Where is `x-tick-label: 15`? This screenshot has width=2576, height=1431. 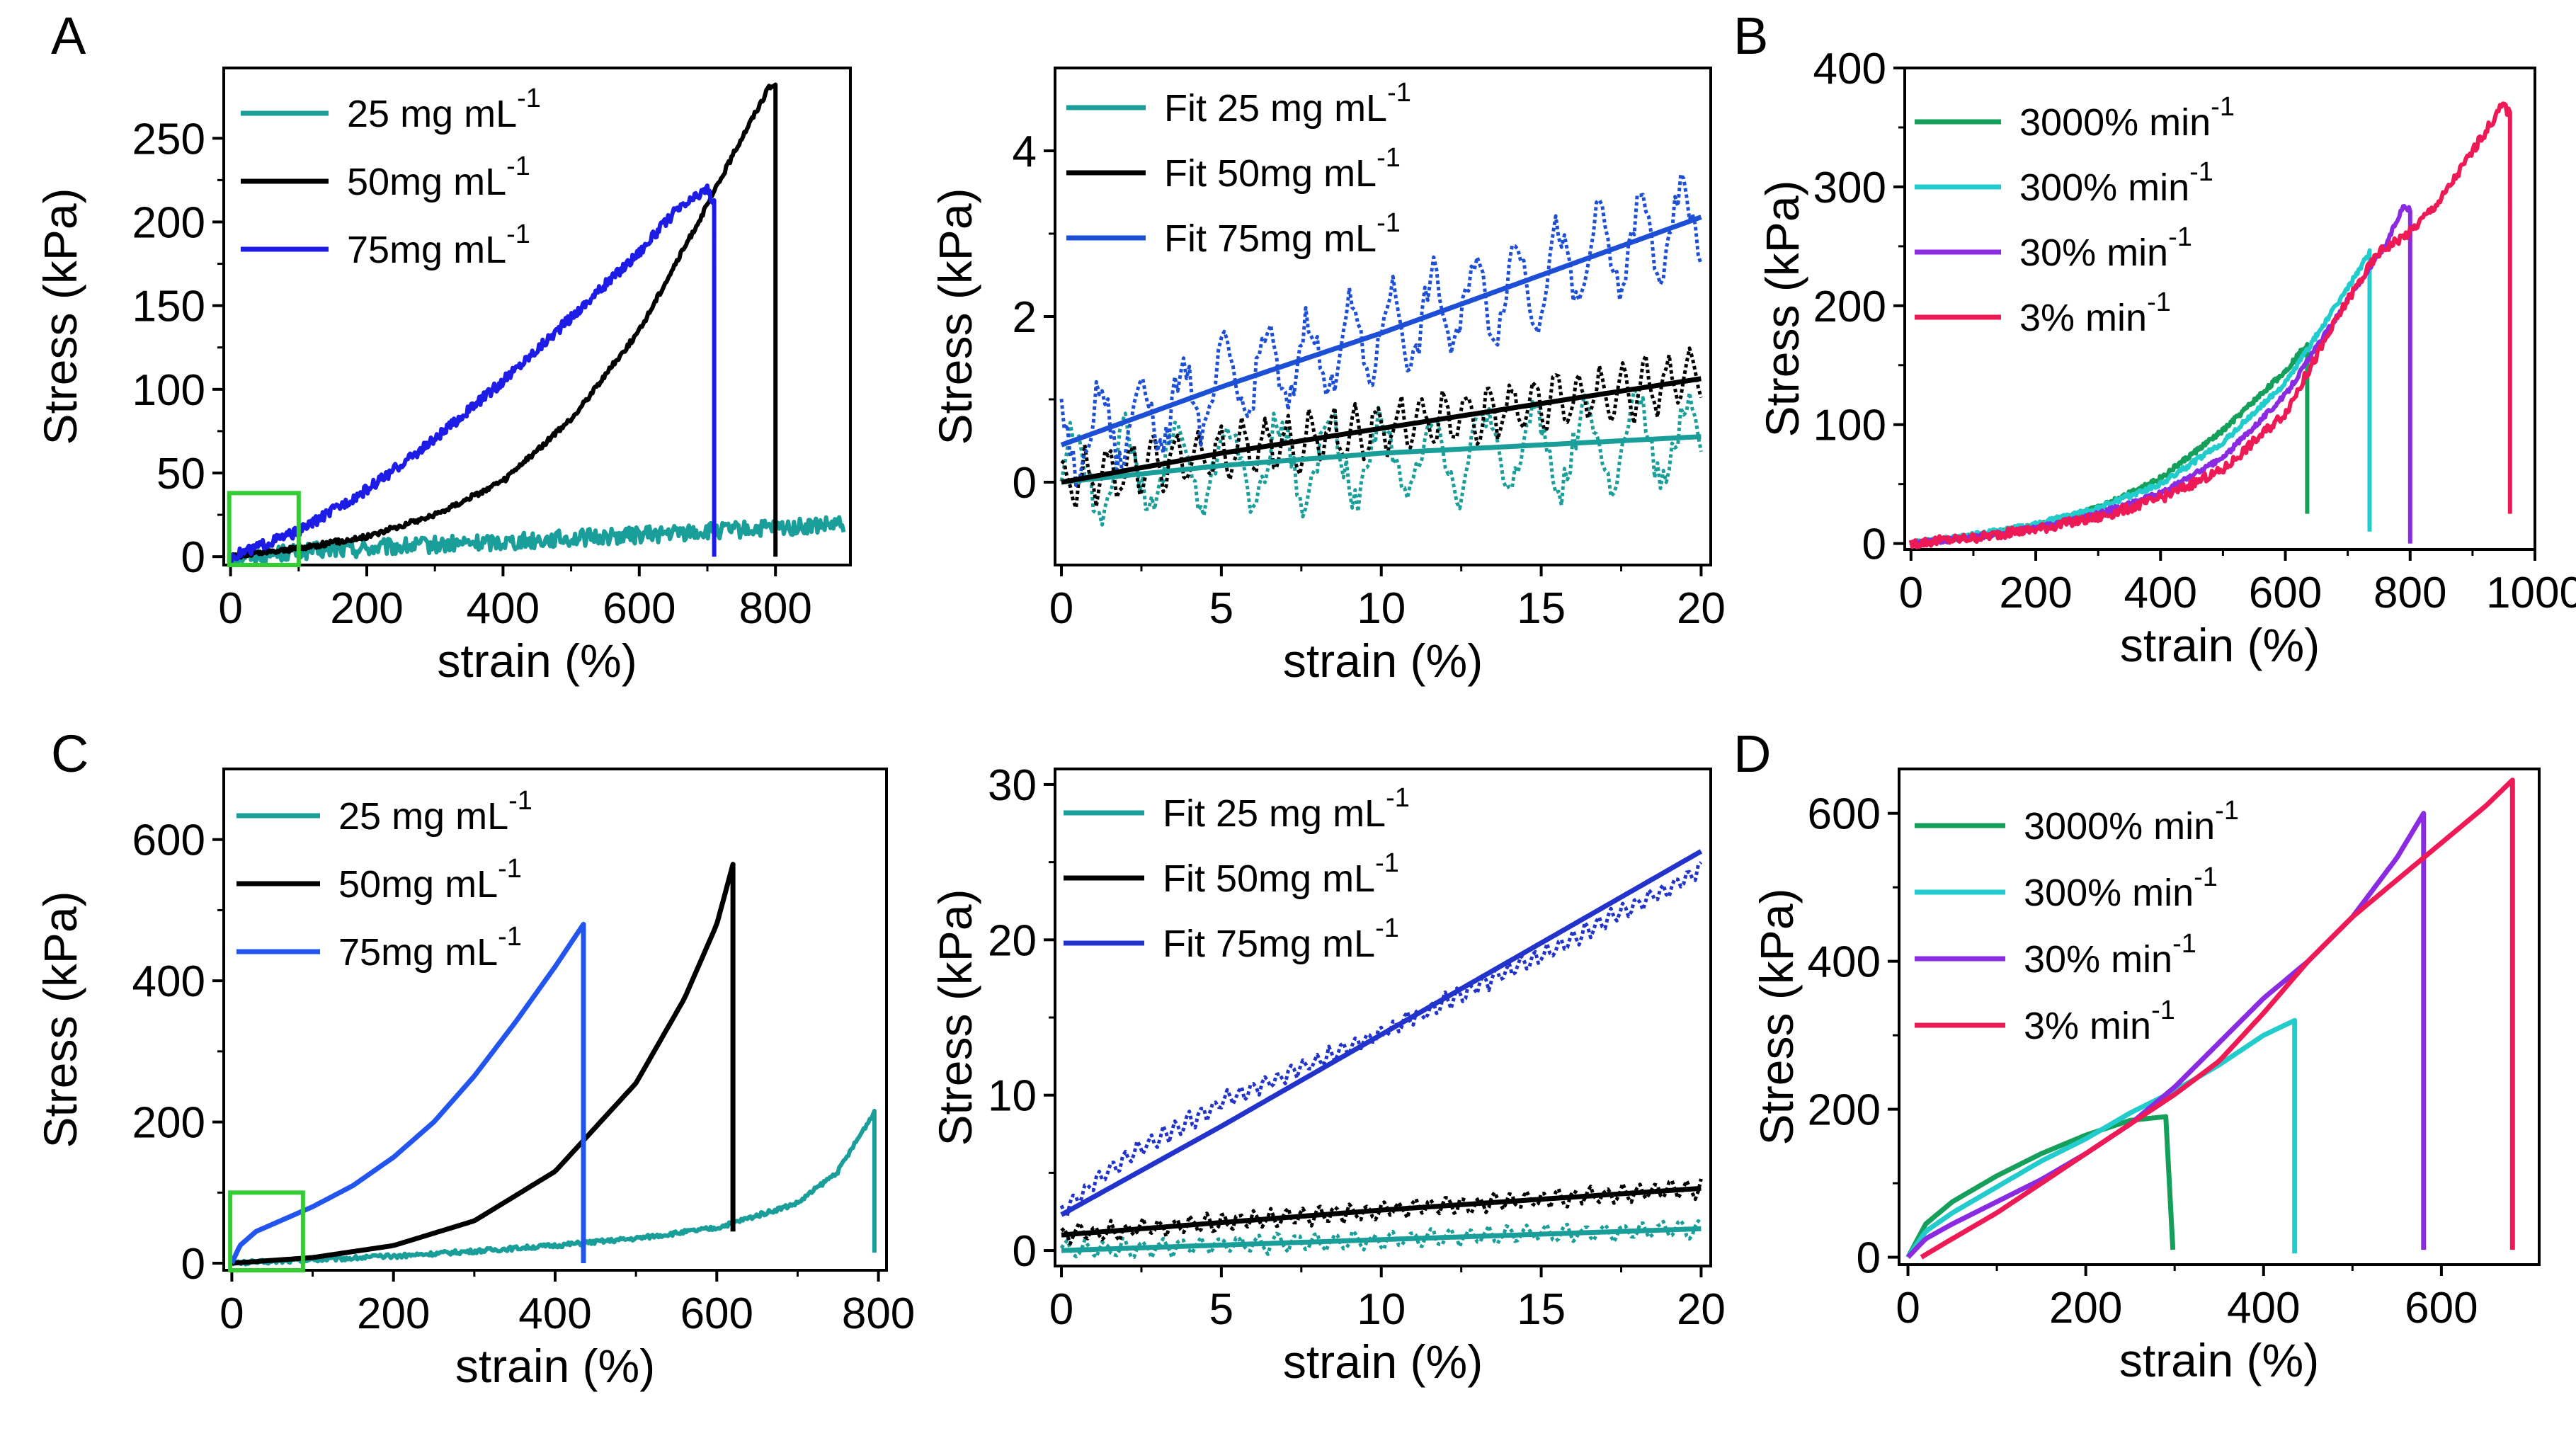 x-tick-label: 15 is located at coordinates (1542, 608).